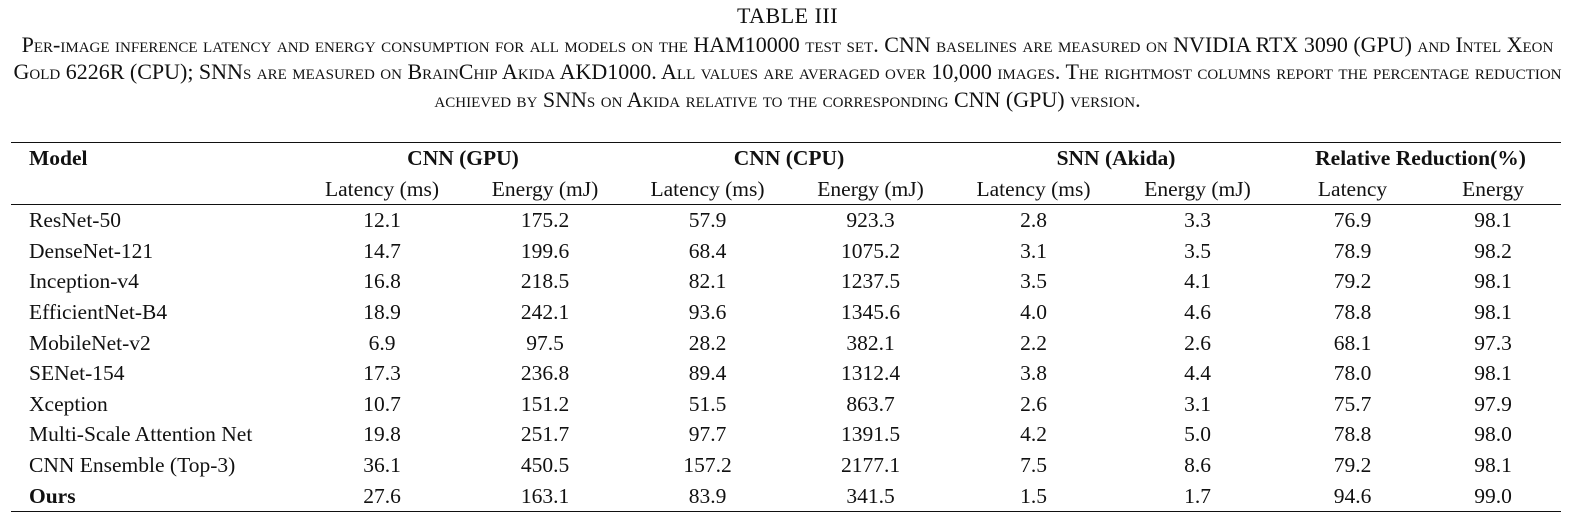 The width and height of the screenshot is (1575, 519). I want to click on cell-cpu-energy: 1075.2, so click(870, 250).